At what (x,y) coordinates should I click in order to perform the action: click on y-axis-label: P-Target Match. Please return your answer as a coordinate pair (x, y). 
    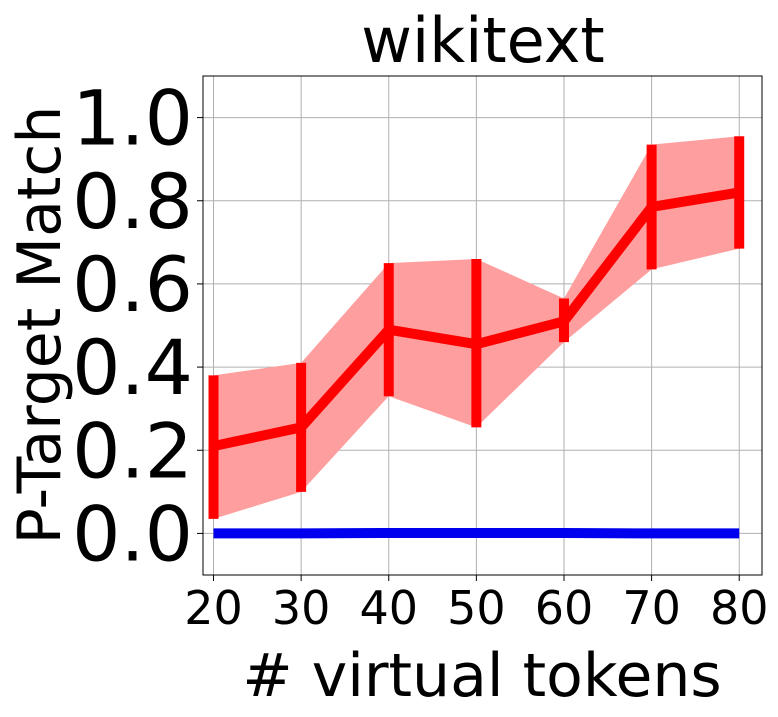
    Looking at the image, I should click on (40, 325).